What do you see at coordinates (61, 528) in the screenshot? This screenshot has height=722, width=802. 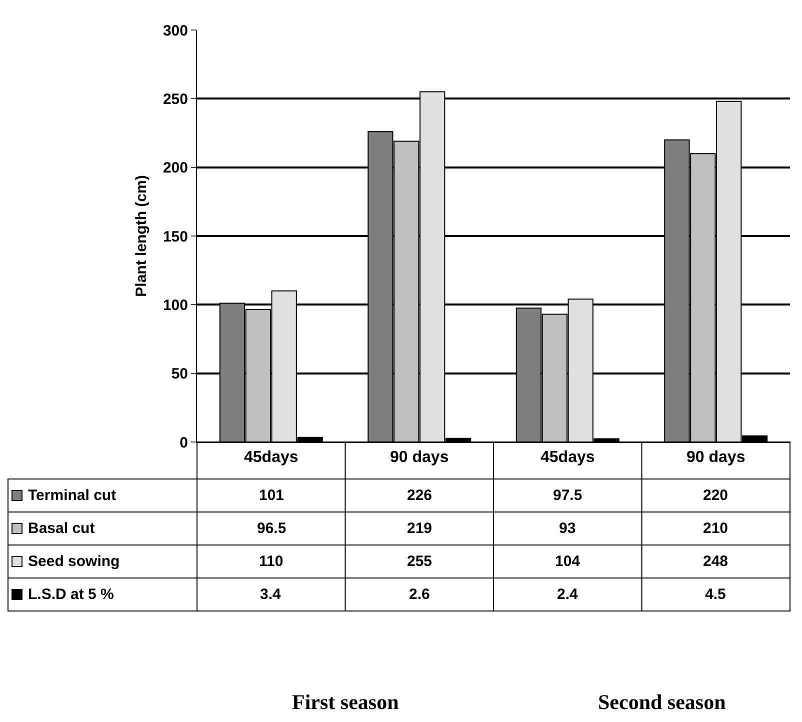 I see `legend-label: Basal cut` at bounding box center [61, 528].